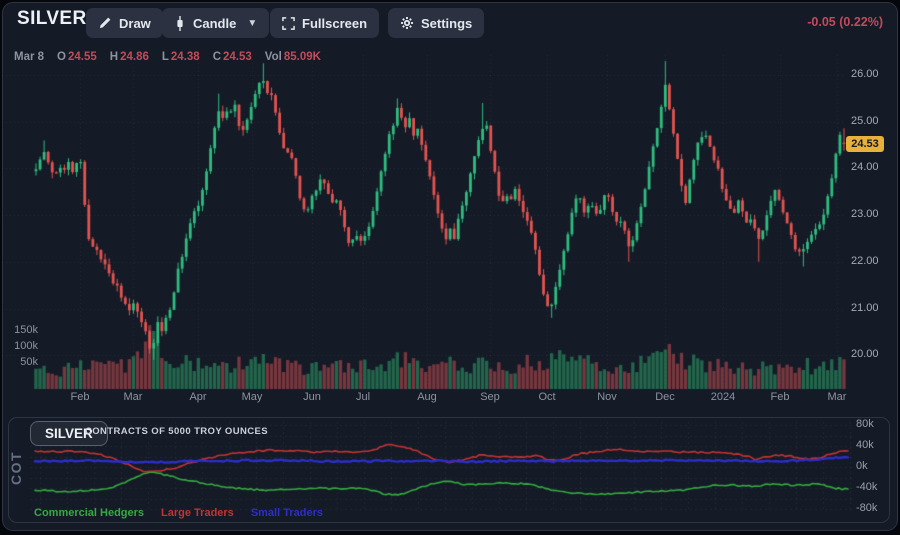  What do you see at coordinates (16, 468) in the screenshot?
I see `cot-side-label: COT` at bounding box center [16, 468].